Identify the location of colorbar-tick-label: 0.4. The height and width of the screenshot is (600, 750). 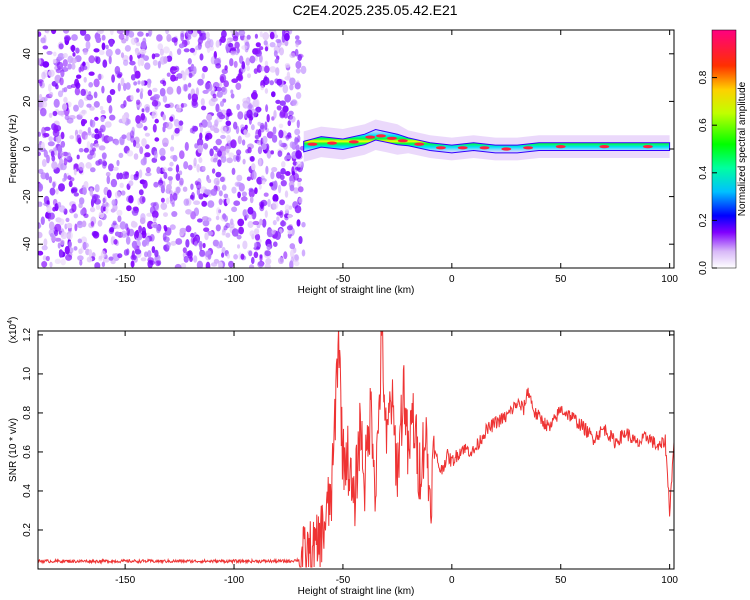
(703, 172).